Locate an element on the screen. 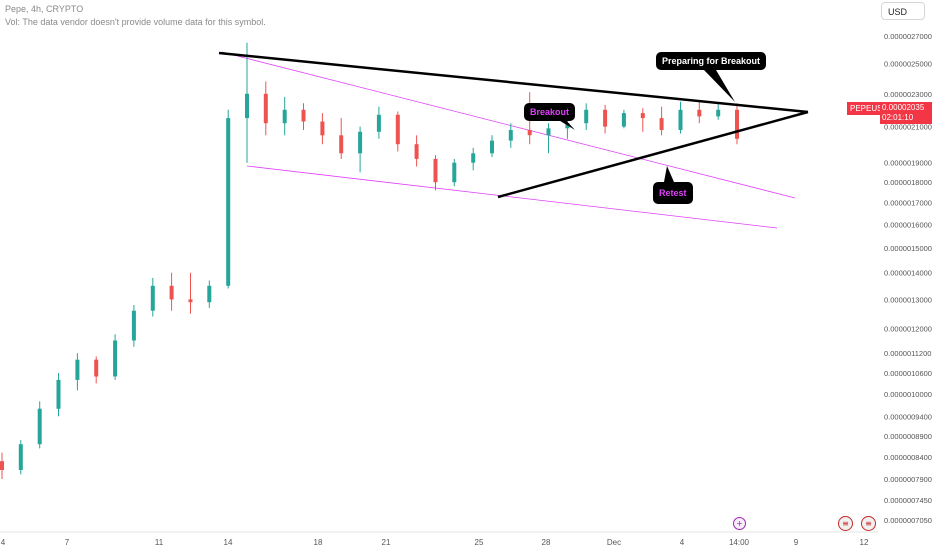 The width and height of the screenshot is (932, 550). x-tick-label: 14 is located at coordinates (228, 542).